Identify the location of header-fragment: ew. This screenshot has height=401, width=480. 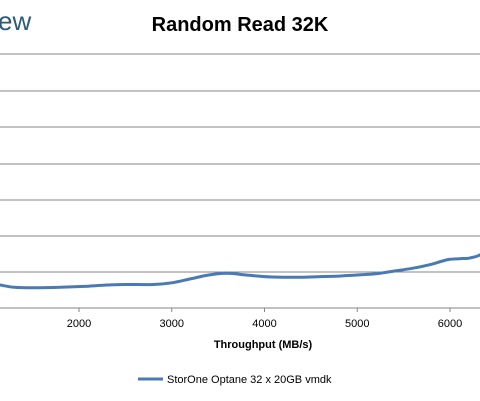
(16, 21).